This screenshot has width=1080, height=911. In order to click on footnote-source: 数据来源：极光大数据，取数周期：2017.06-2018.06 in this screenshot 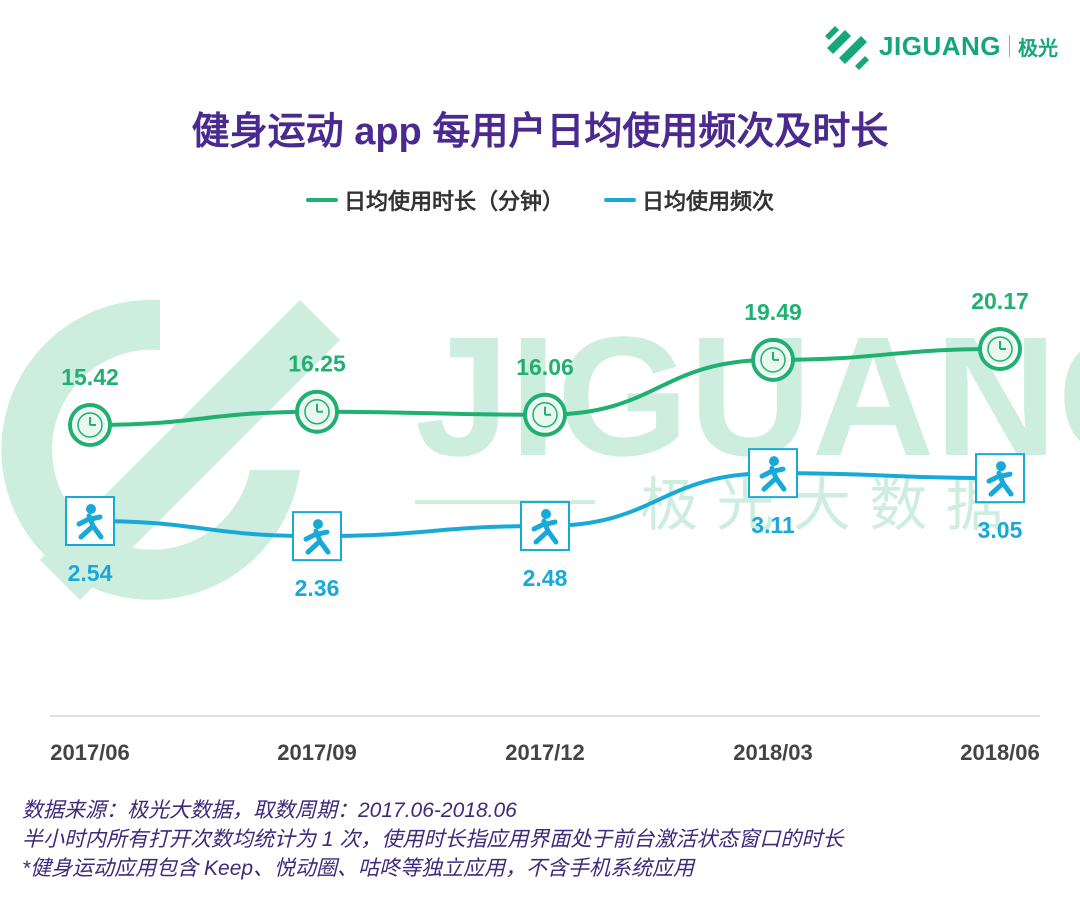, I will do `click(269, 810)`.